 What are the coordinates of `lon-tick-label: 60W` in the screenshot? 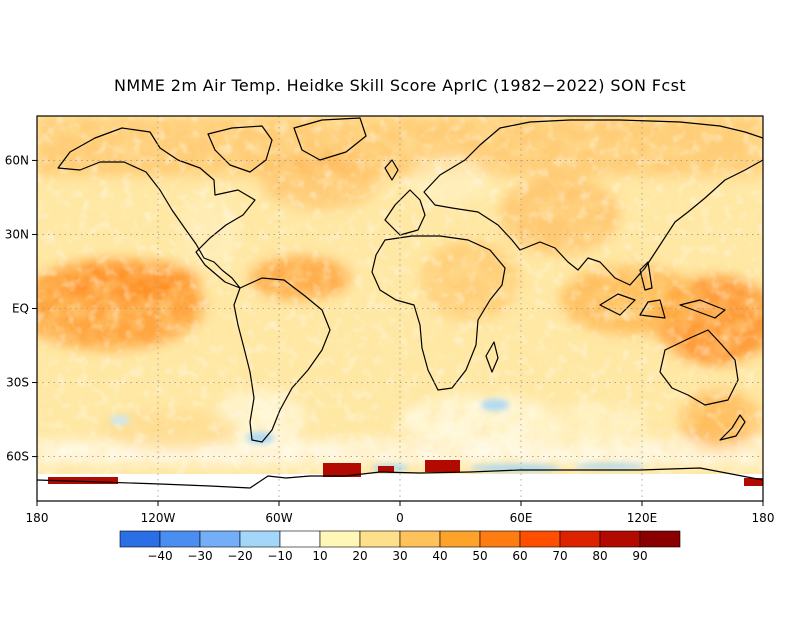 It's located at (278, 518).